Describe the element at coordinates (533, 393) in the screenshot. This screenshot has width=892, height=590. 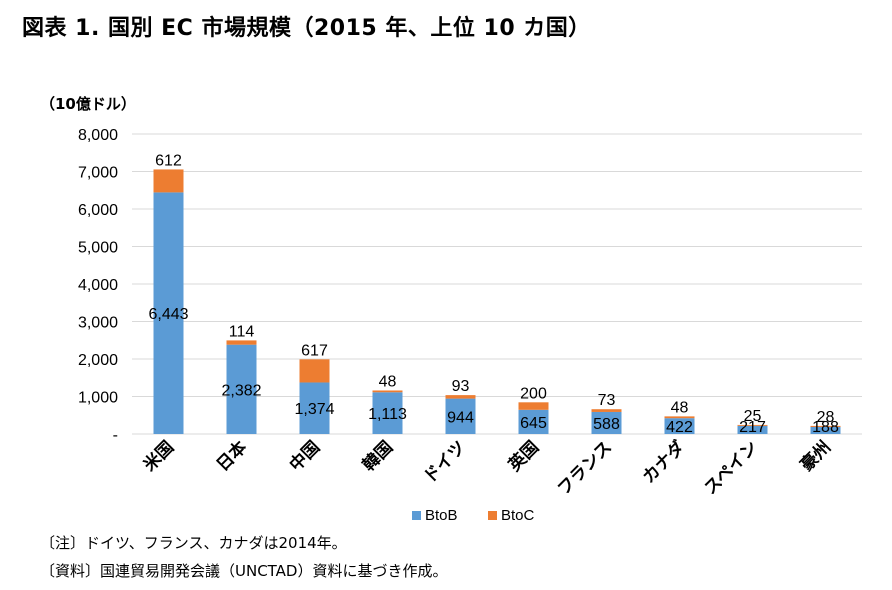
I see `data-label-btoc: 200` at that location.